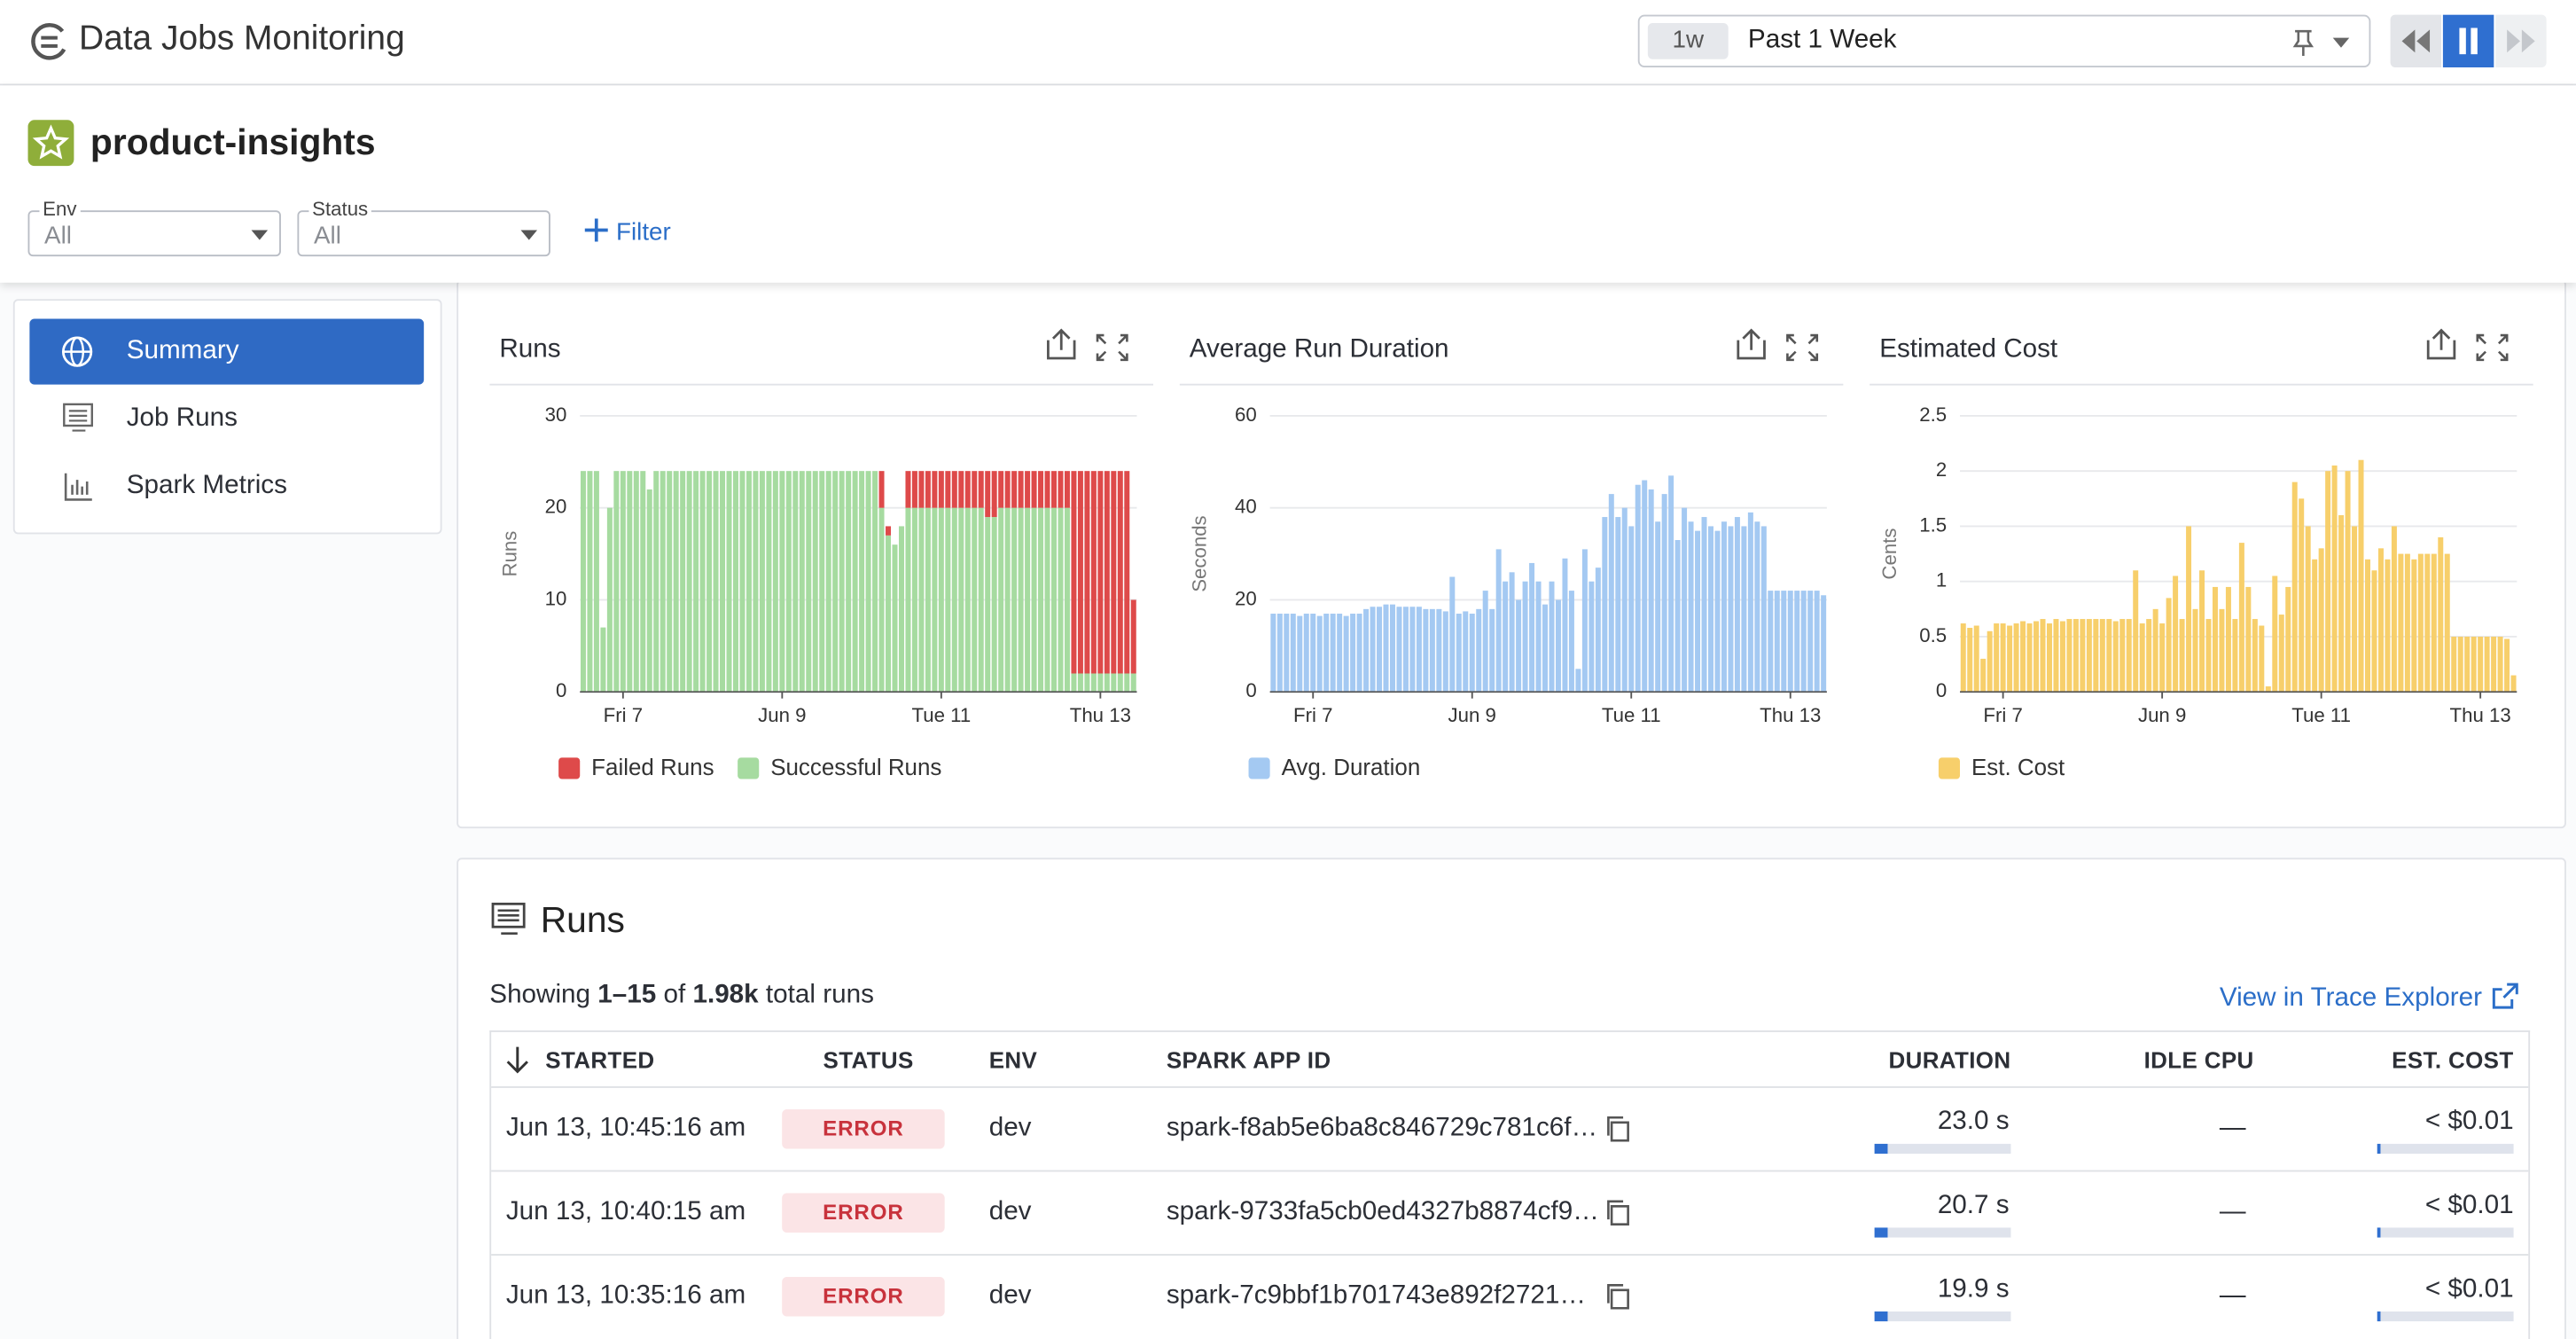 Image resolution: width=2576 pixels, height=1339 pixels. I want to click on forward-button, so click(2521, 40).